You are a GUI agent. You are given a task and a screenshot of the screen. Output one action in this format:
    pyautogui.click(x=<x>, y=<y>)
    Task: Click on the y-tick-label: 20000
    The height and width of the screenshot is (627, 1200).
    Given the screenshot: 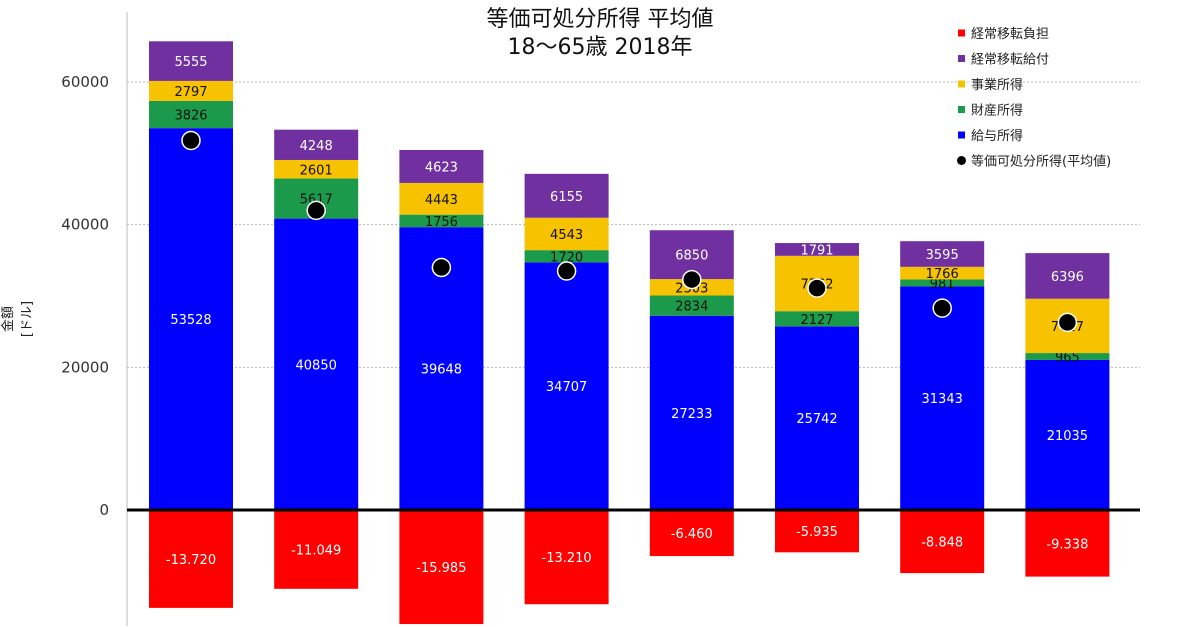 What is the action you would take?
    pyautogui.click(x=85, y=367)
    